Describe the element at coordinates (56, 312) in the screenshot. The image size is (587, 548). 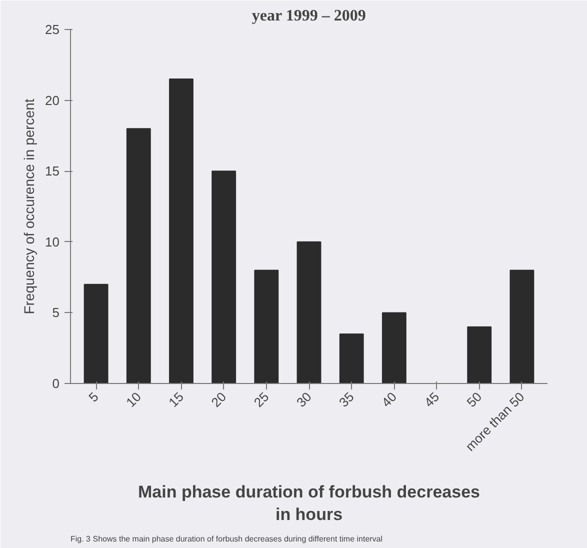
I see `y-tick-label: 5` at that location.